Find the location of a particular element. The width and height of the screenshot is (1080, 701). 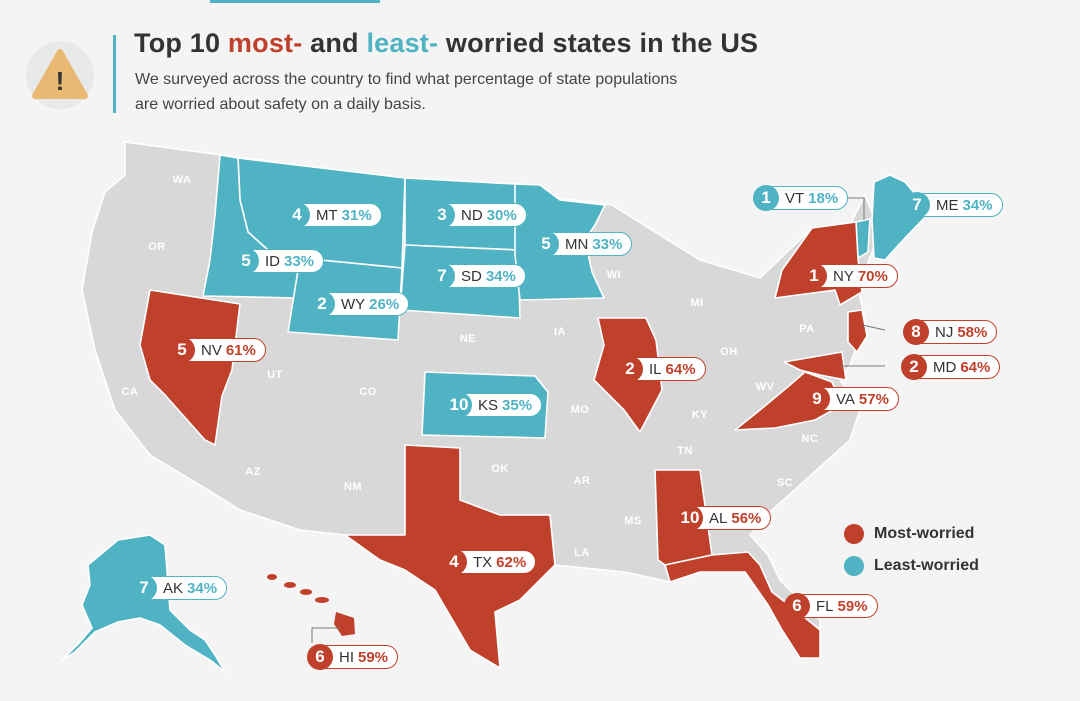

callout-percent: 18% is located at coordinates (823, 198).